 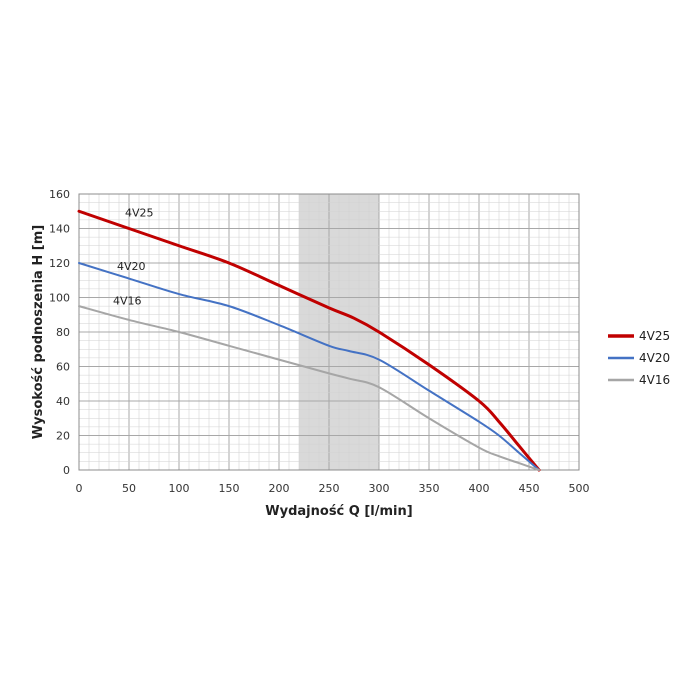 I want to click on x-tick-label: 500, so click(x=579, y=488).